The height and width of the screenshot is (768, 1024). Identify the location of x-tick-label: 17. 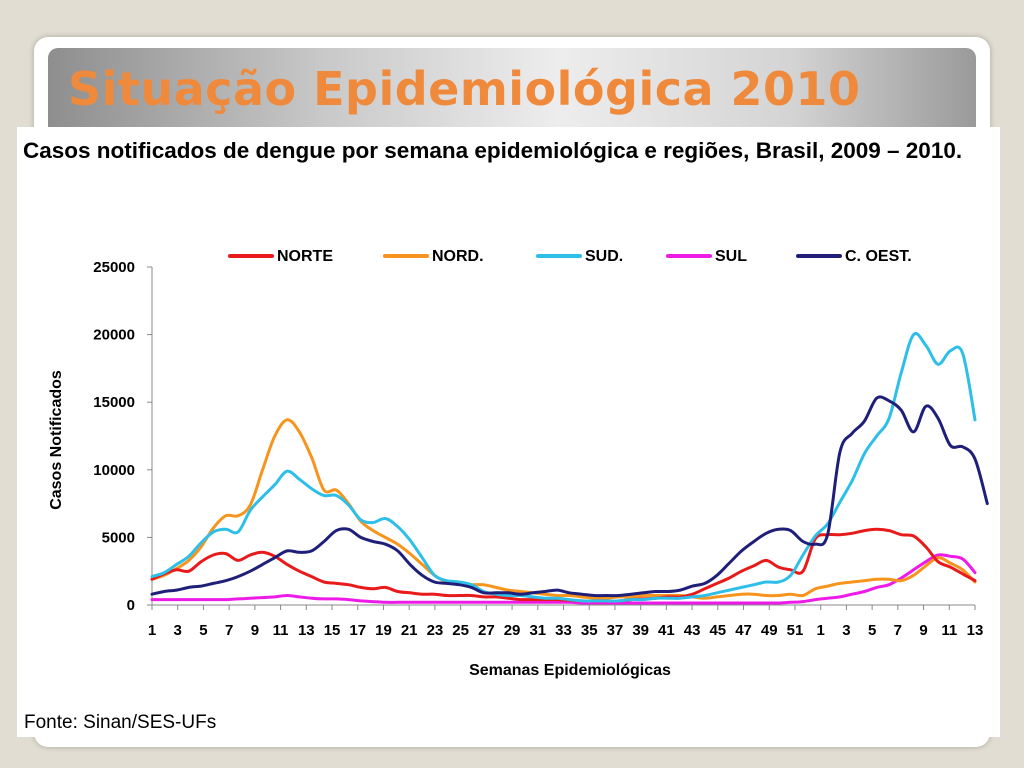
(357, 630).